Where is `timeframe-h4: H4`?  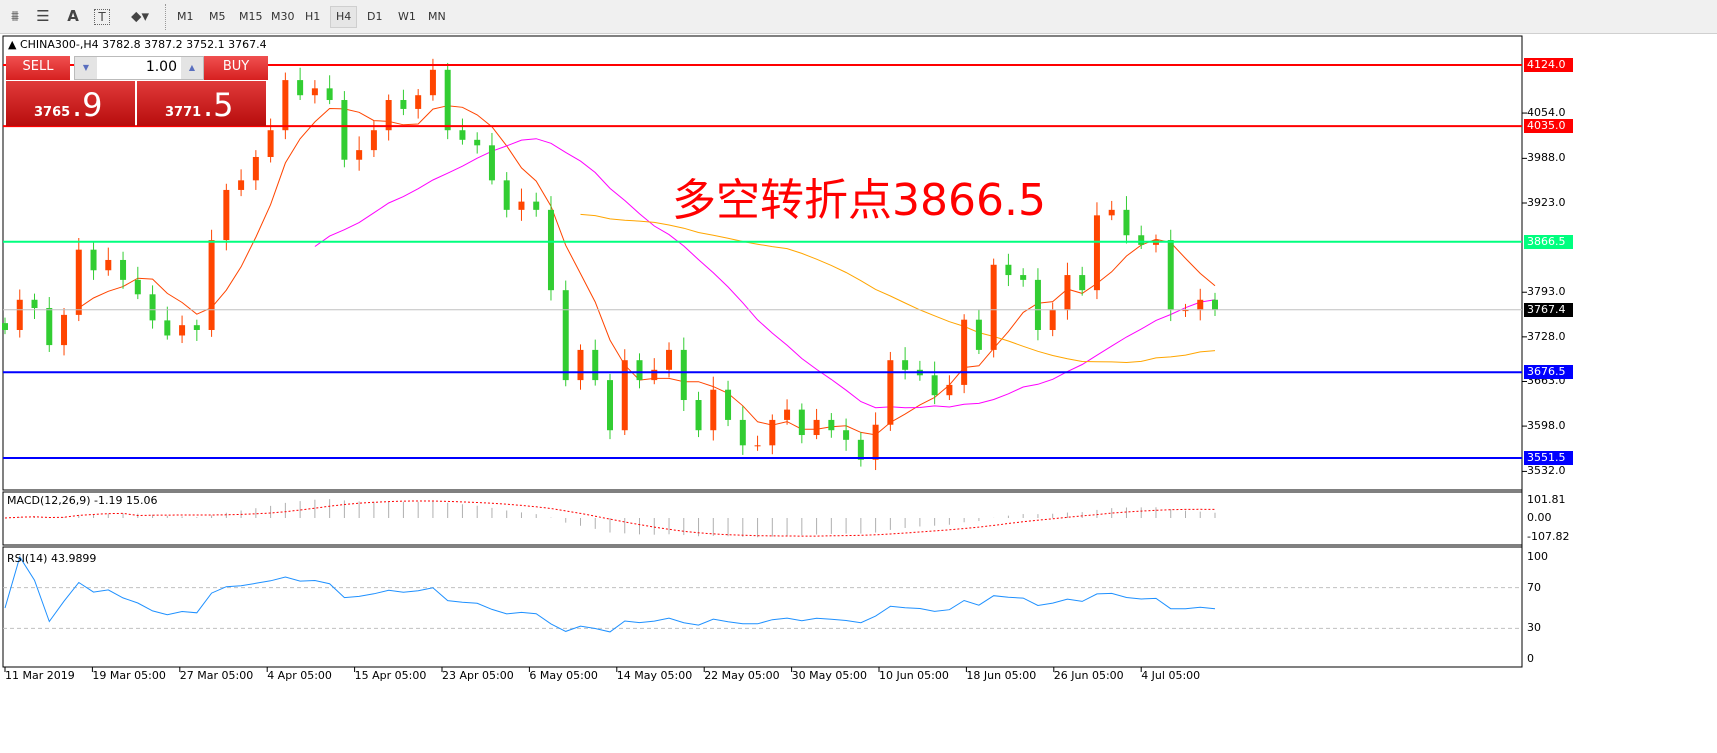
timeframe-h4: H4 is located at coordinates (344, 17).